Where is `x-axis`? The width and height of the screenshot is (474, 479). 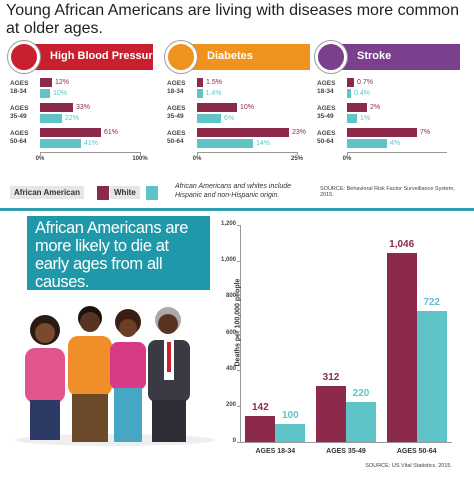 x-axis is located at coordinates (346, 442).